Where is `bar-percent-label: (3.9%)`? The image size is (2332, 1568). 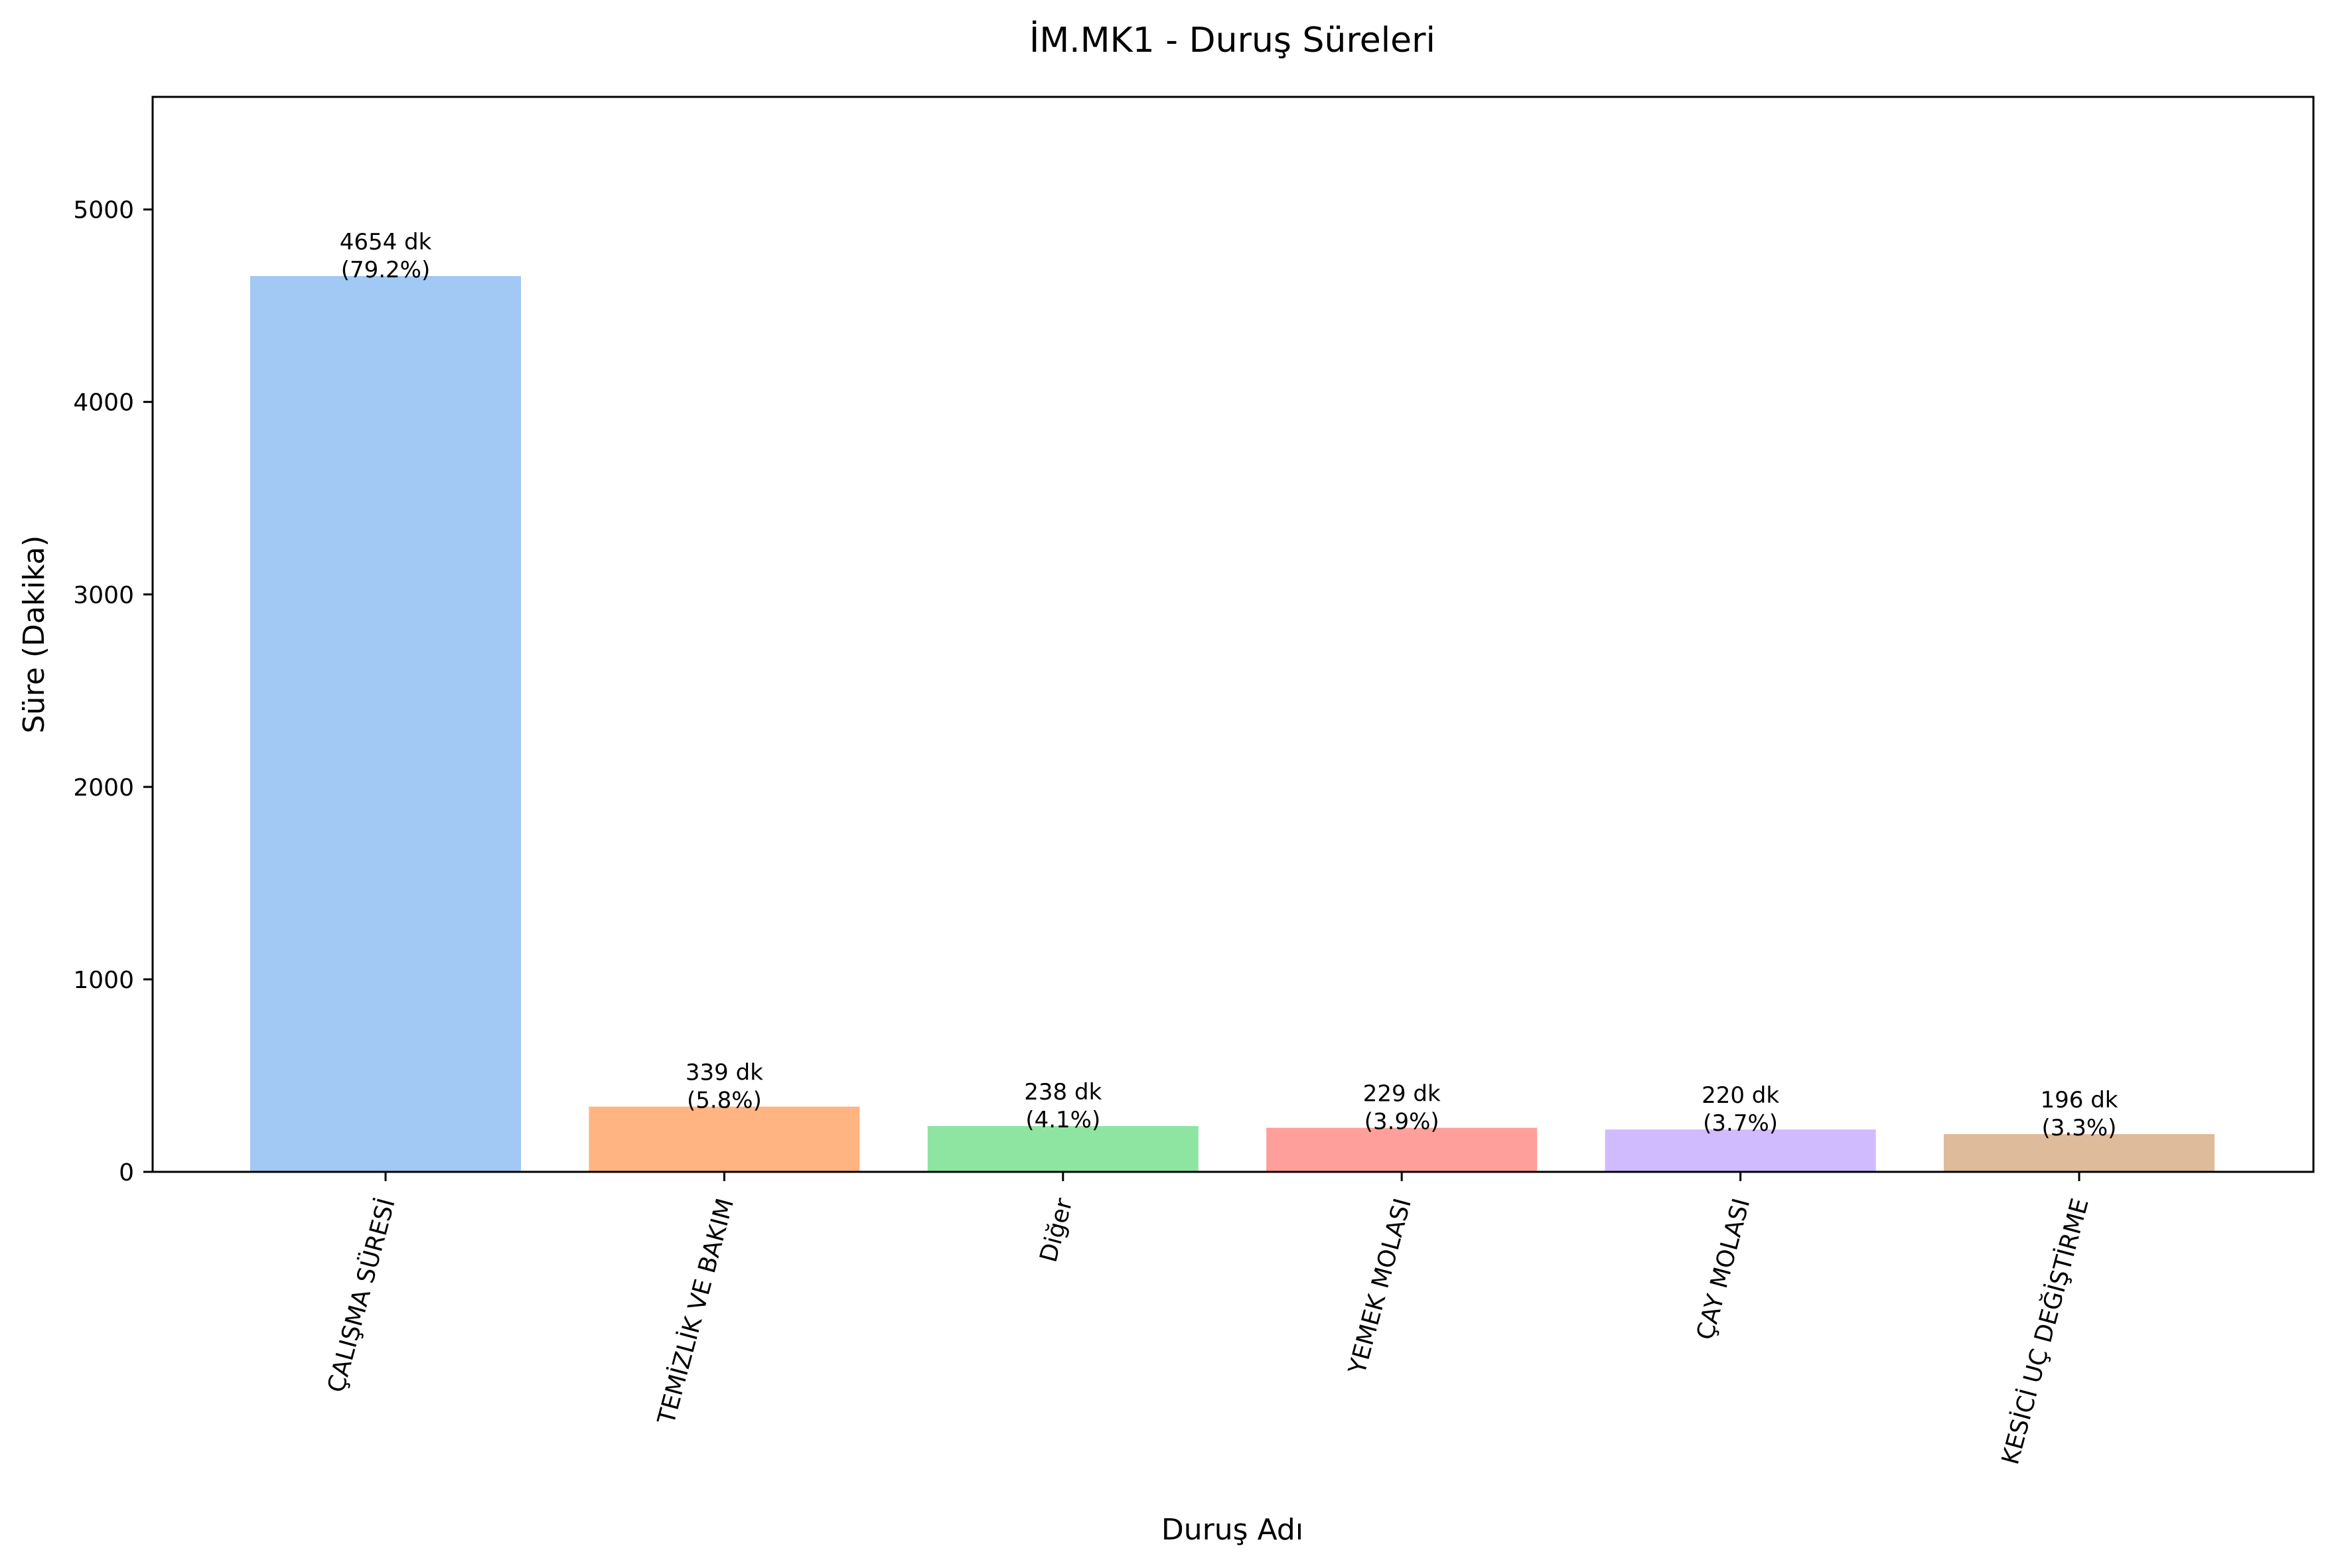 bar-percent-label: (3.9%) is located at coordinates (1401, 1122).